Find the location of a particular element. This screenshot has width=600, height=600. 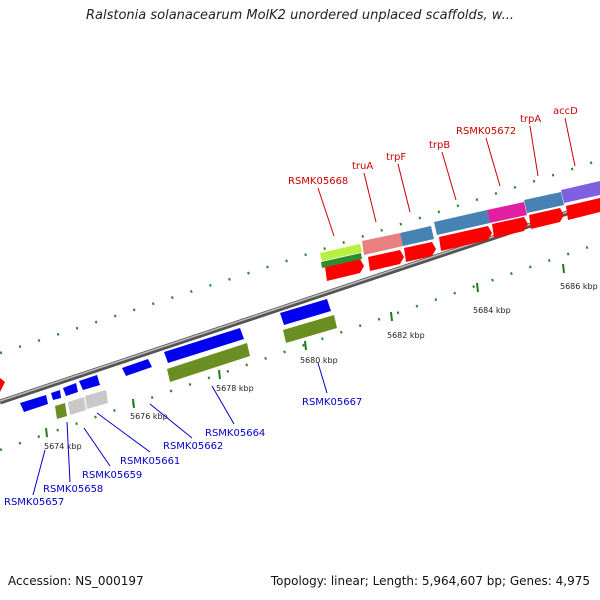

gene-label-rsmk05668: RSMK05668 is located at coordinates (318, 181).